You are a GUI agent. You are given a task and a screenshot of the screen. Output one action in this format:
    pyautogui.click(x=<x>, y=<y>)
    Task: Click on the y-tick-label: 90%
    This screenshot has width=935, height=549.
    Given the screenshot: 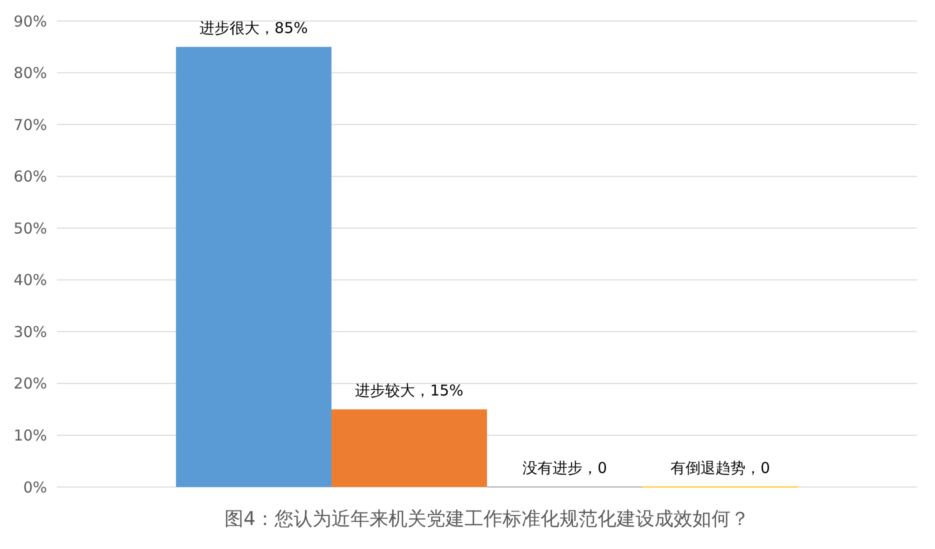 What is the action you would take?
    pyautogui.click(x=30, y=21)
    